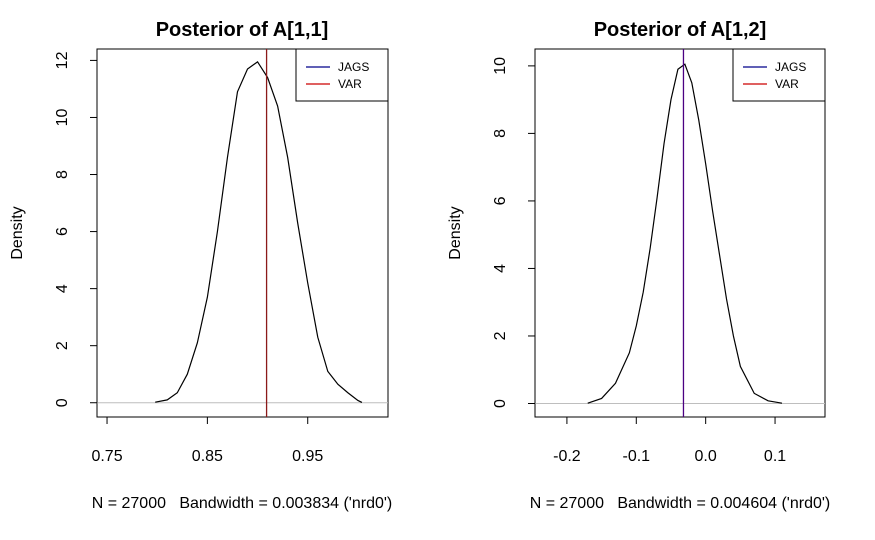 The width and height of the screenshot is (875, 540). I want to click on chart-1-ytick-label: 0, so click(62, 402).